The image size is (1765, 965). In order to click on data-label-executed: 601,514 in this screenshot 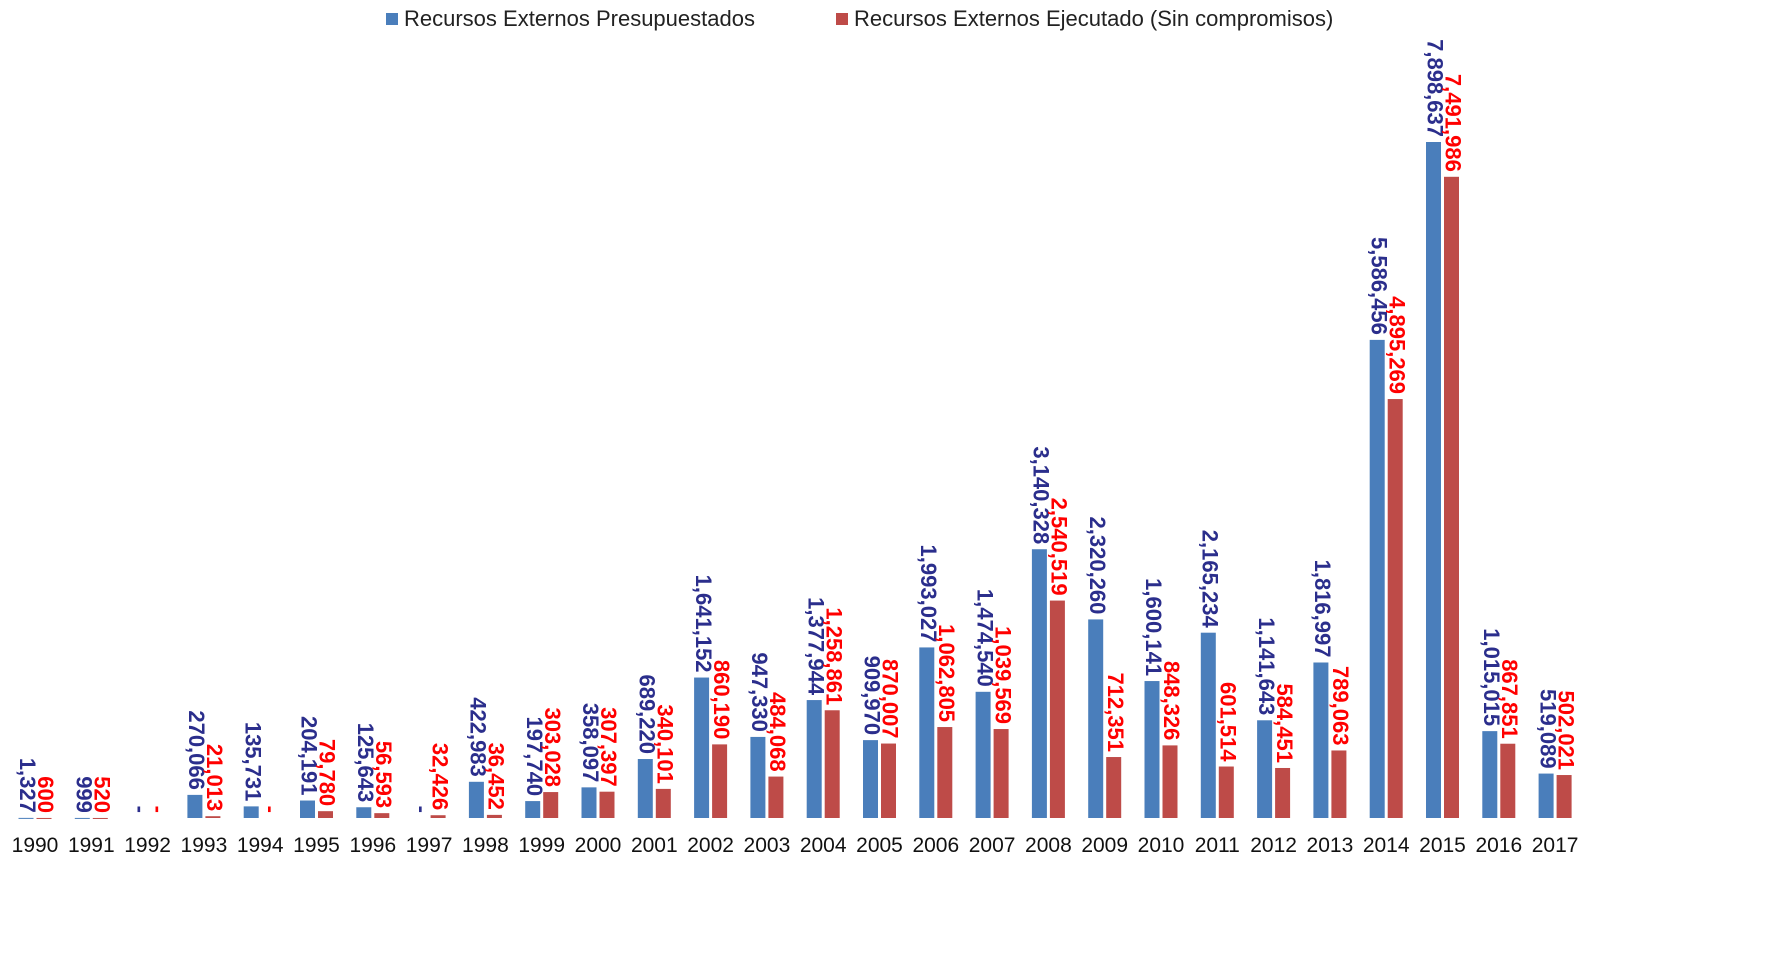, I will do `click(1227, 722)`.